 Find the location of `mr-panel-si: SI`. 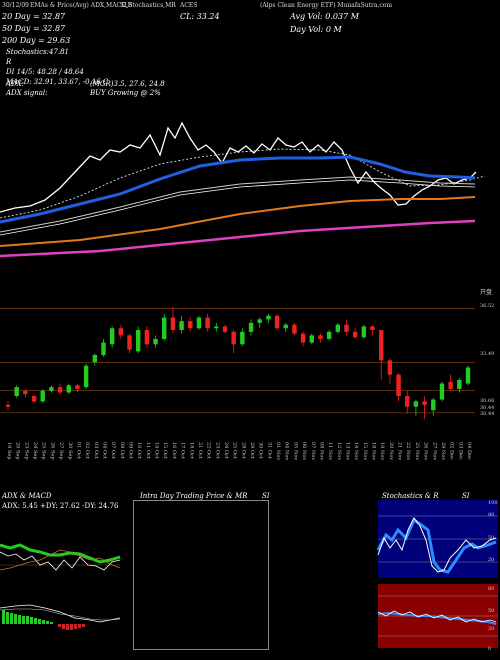

mr-panel-si: SI is located at coordinates (266, 496).